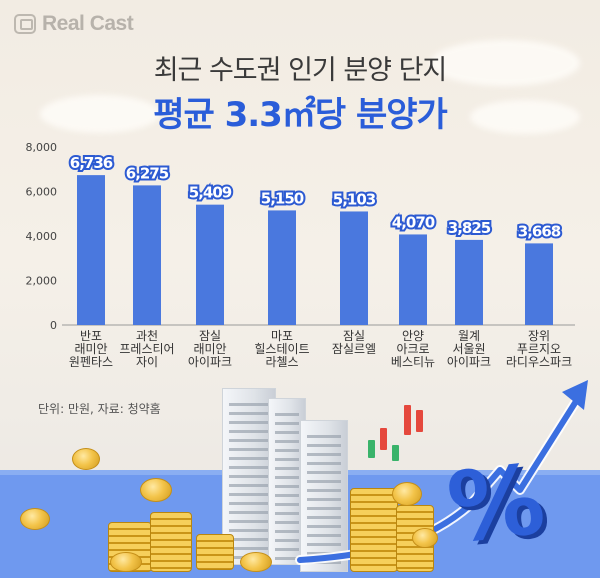  I want to click on x-category-label: 잠실 래미안 아이파크, so click(210, 349).